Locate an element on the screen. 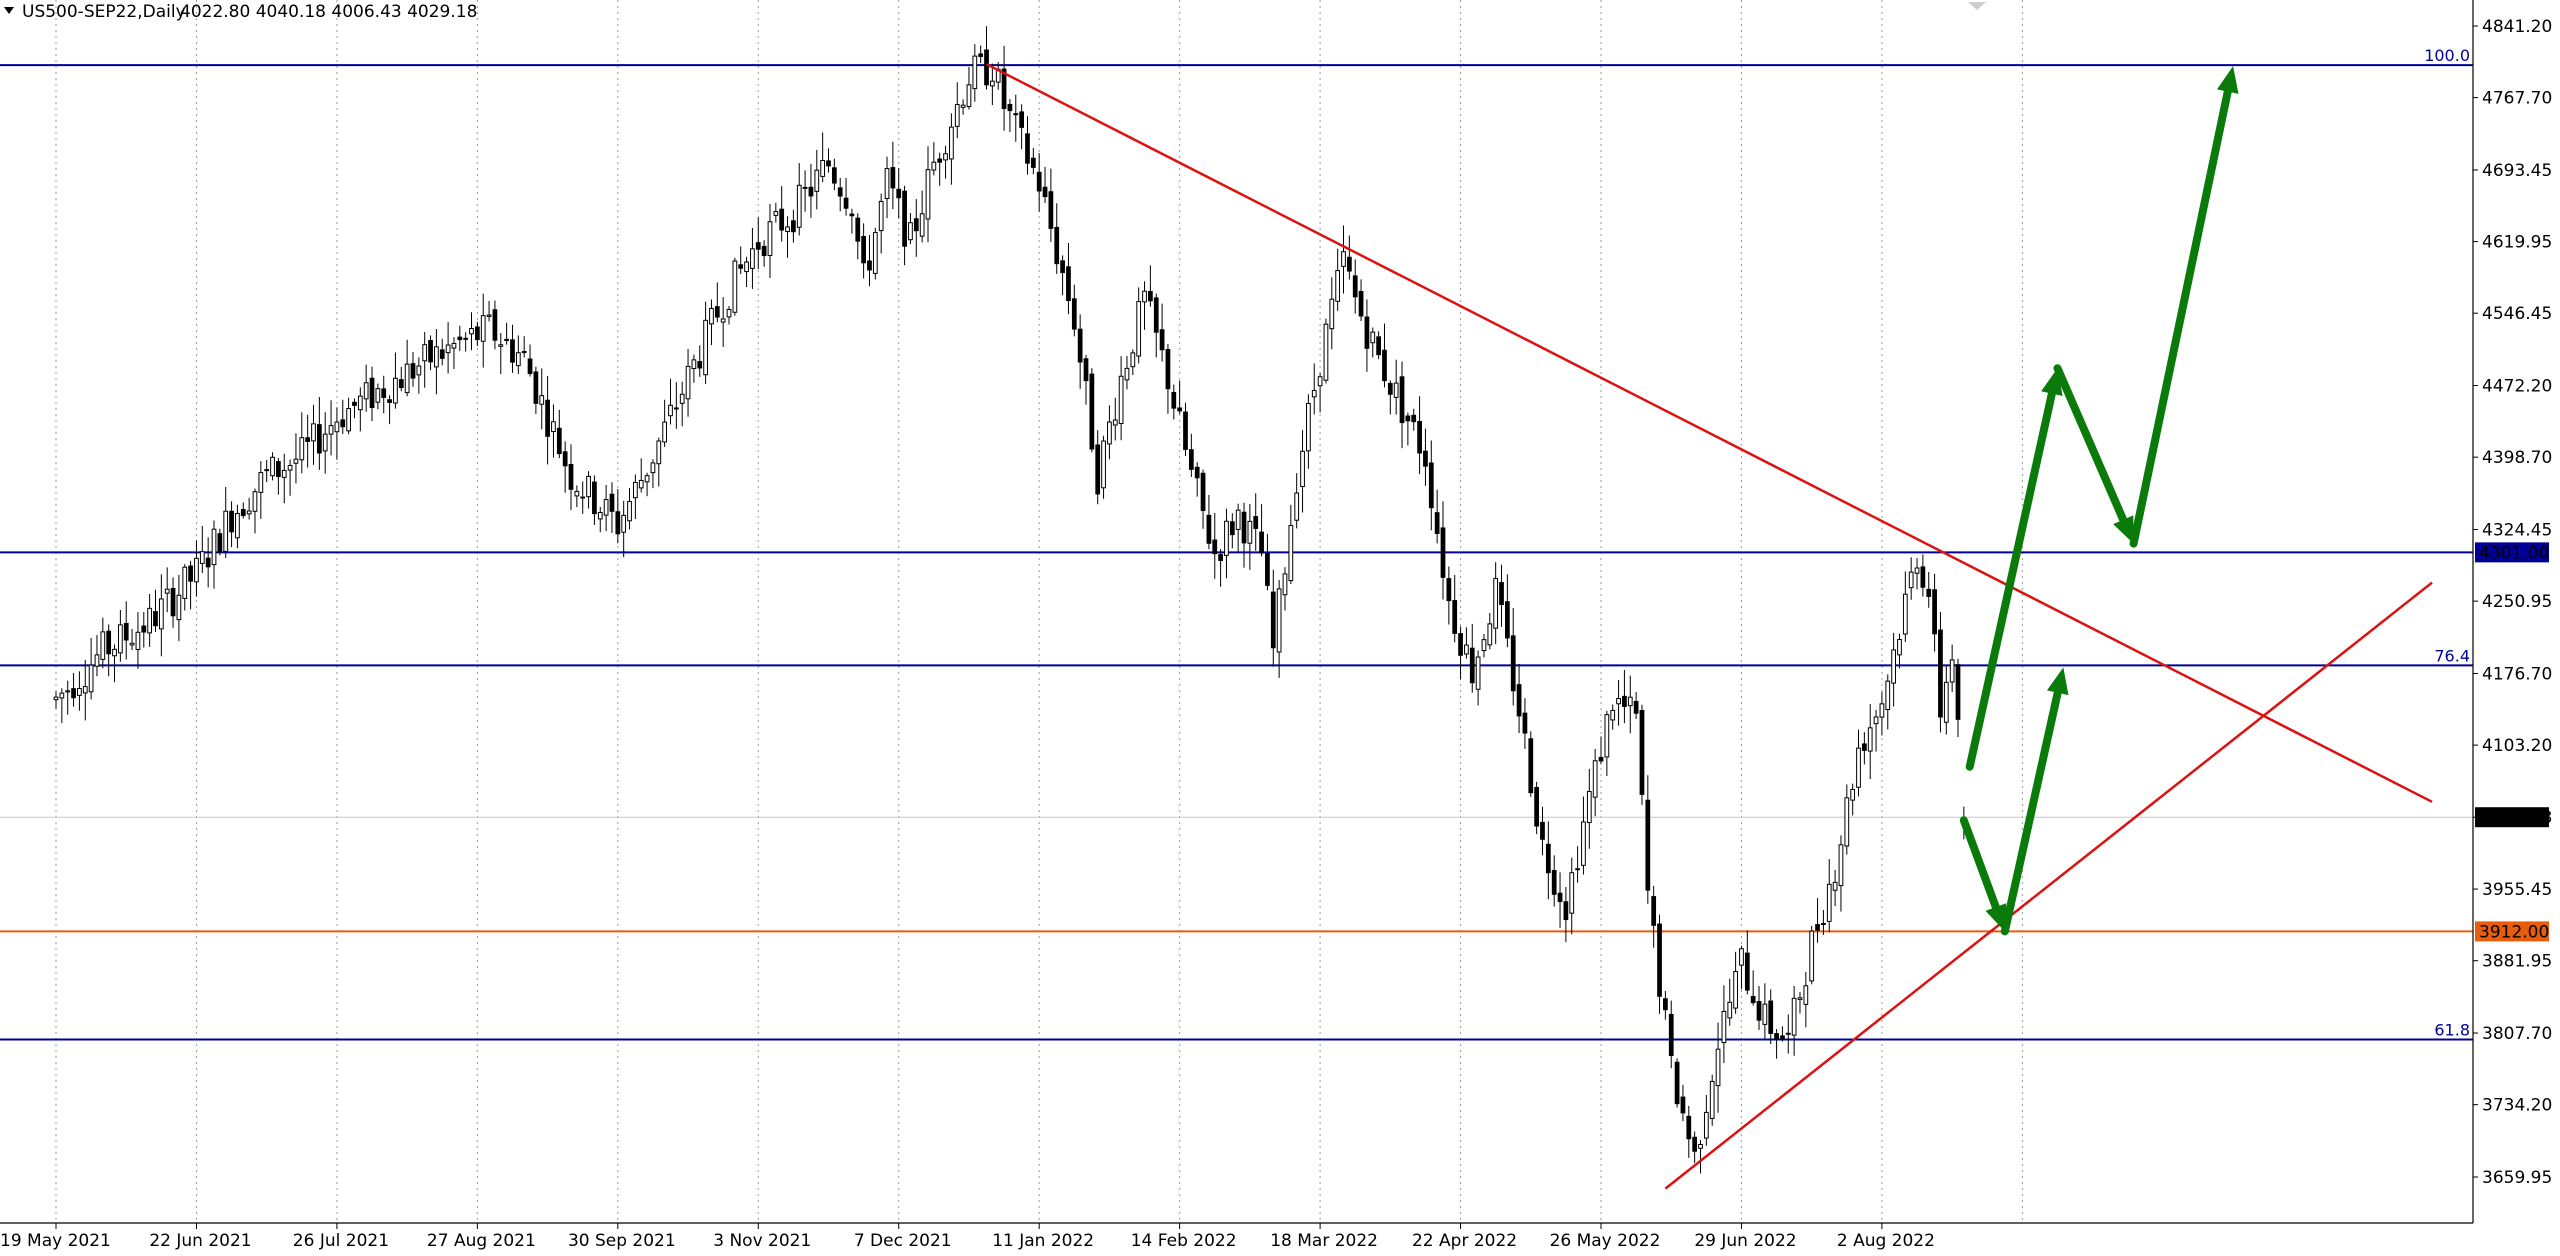 This screenshot has height=1256, width=2560. scroll-marker-icon is located at coordinates (1977, 6).